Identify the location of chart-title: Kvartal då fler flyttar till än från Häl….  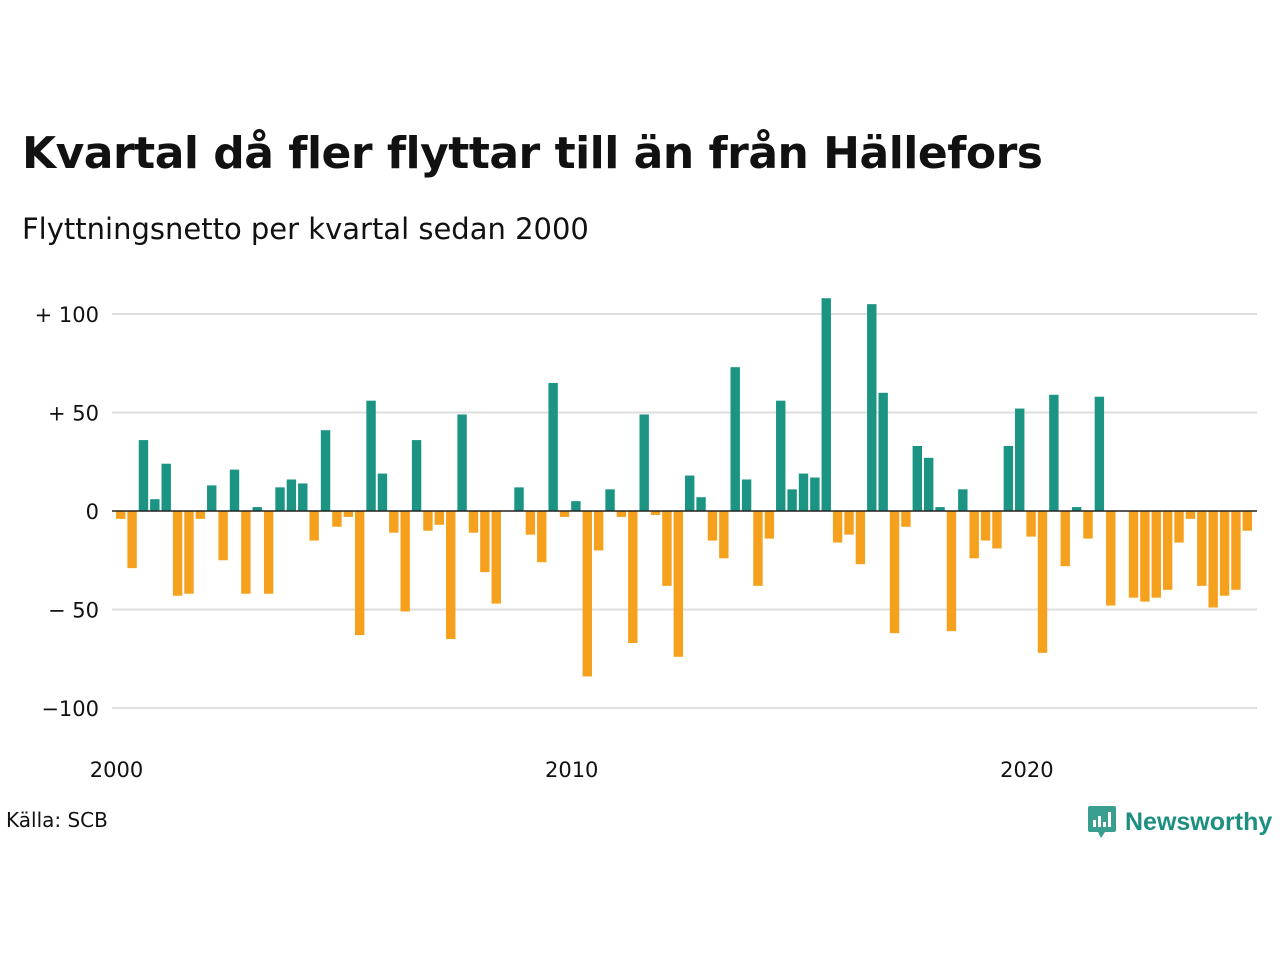
(532, 153).